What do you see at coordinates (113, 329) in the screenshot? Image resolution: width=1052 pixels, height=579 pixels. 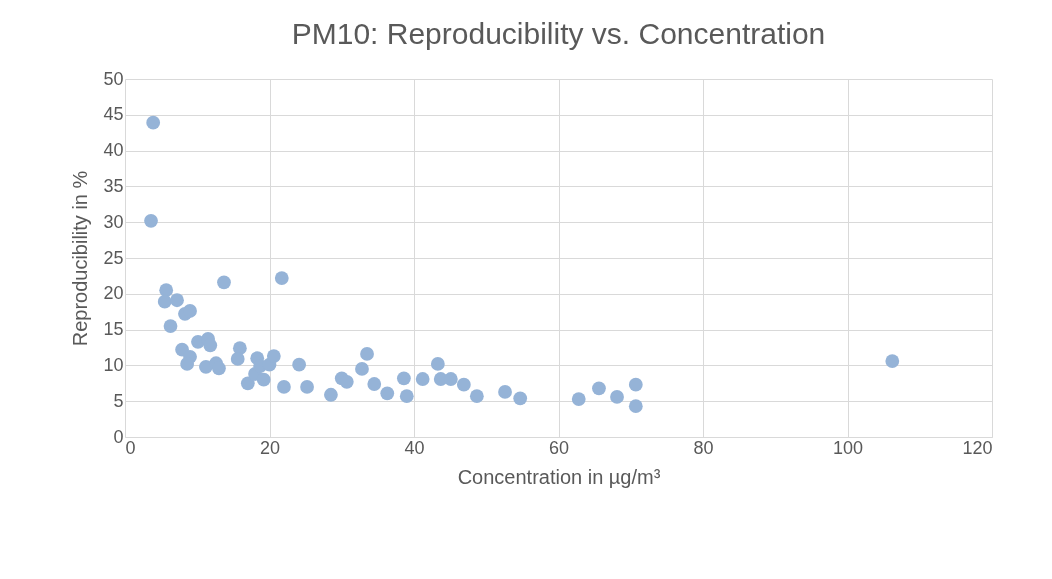 I see `y-tick-label: 15` at bounding box center [113, 329].